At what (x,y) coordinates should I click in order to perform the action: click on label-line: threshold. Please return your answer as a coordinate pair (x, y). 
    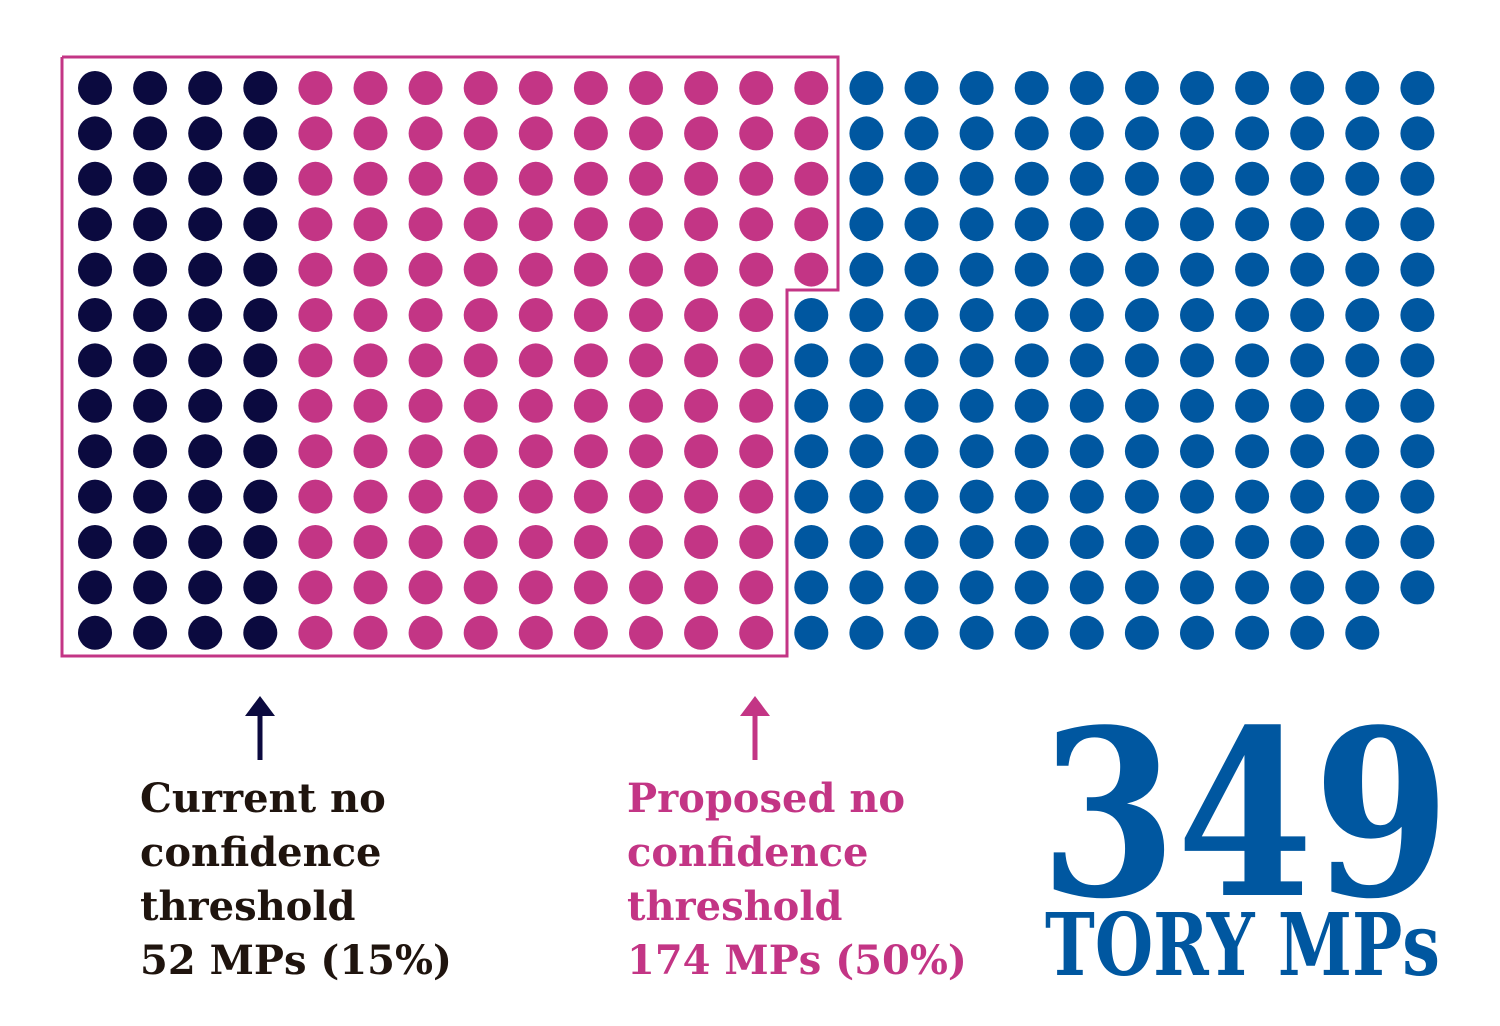
    Looking at the image, I should click on (248, 906).